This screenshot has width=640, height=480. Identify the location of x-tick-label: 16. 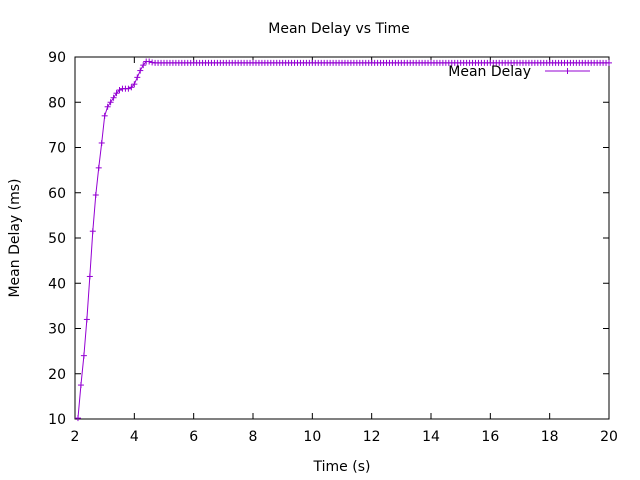
(490, 437).